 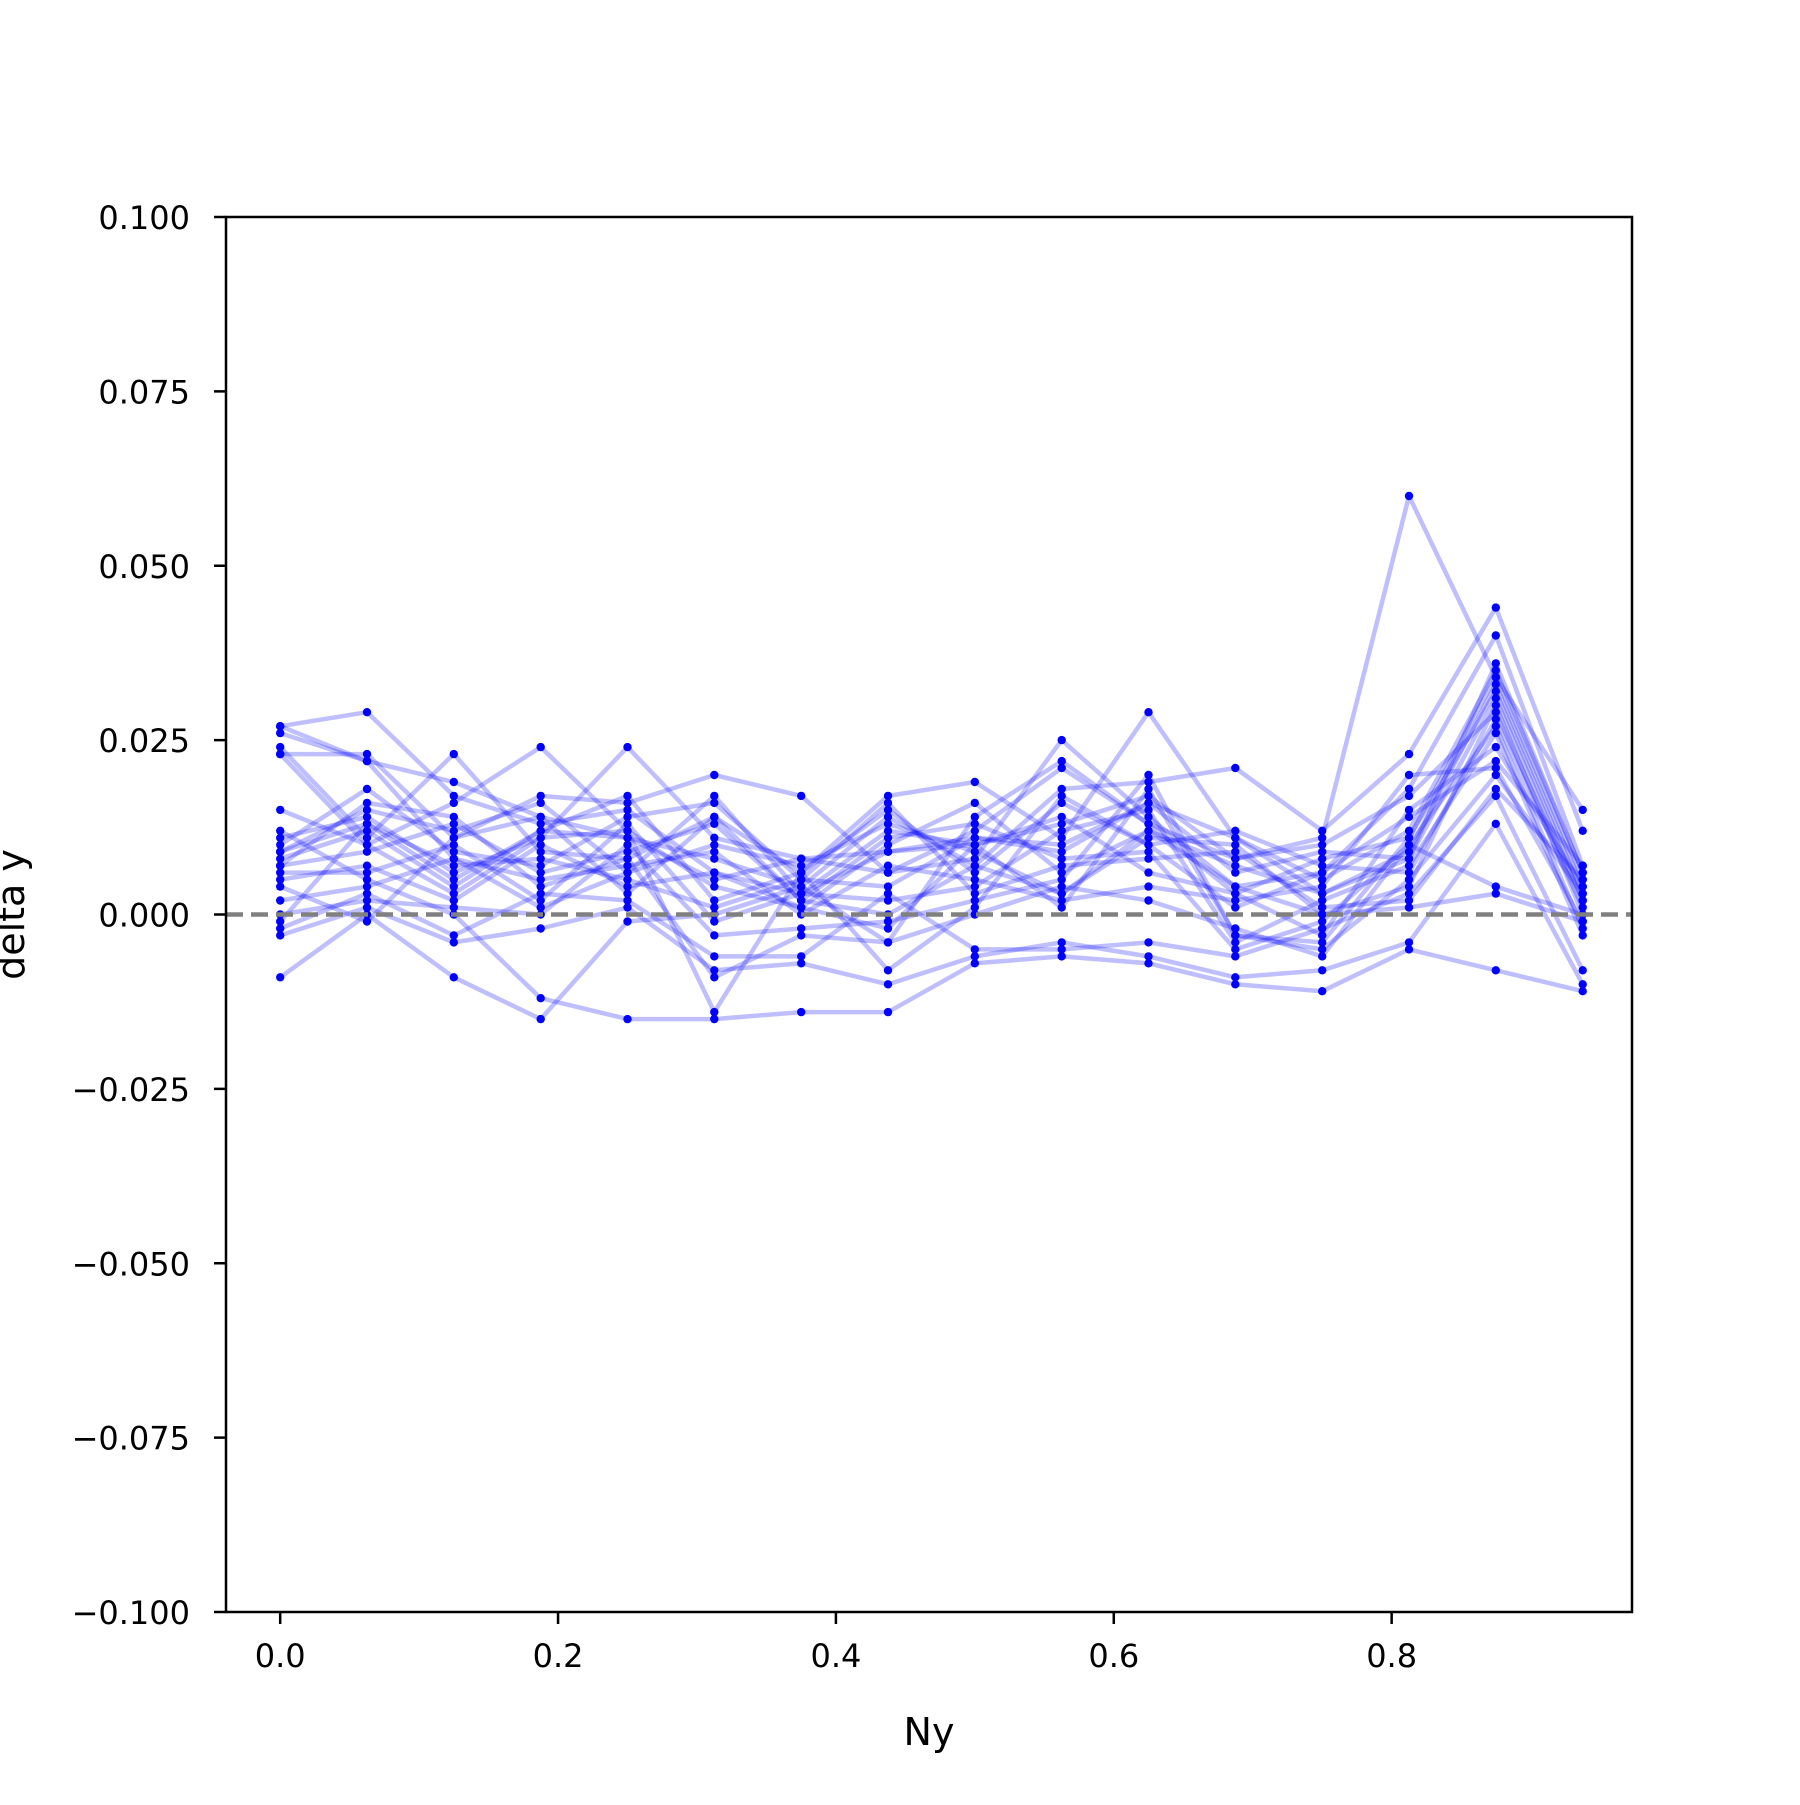 What do you see at coordinates (144, 741) in the screenshot?
I see `y-tick-label: 0.025` at bounding box center [144, 741].